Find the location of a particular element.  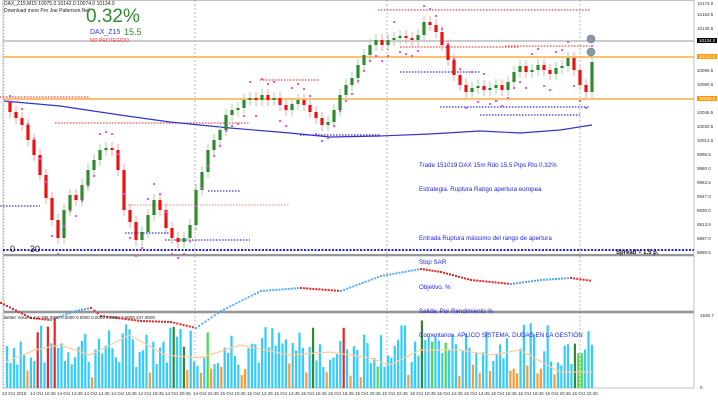

time-axis-label: 15 Oct 22:45 is located at coordinates (395, 393).